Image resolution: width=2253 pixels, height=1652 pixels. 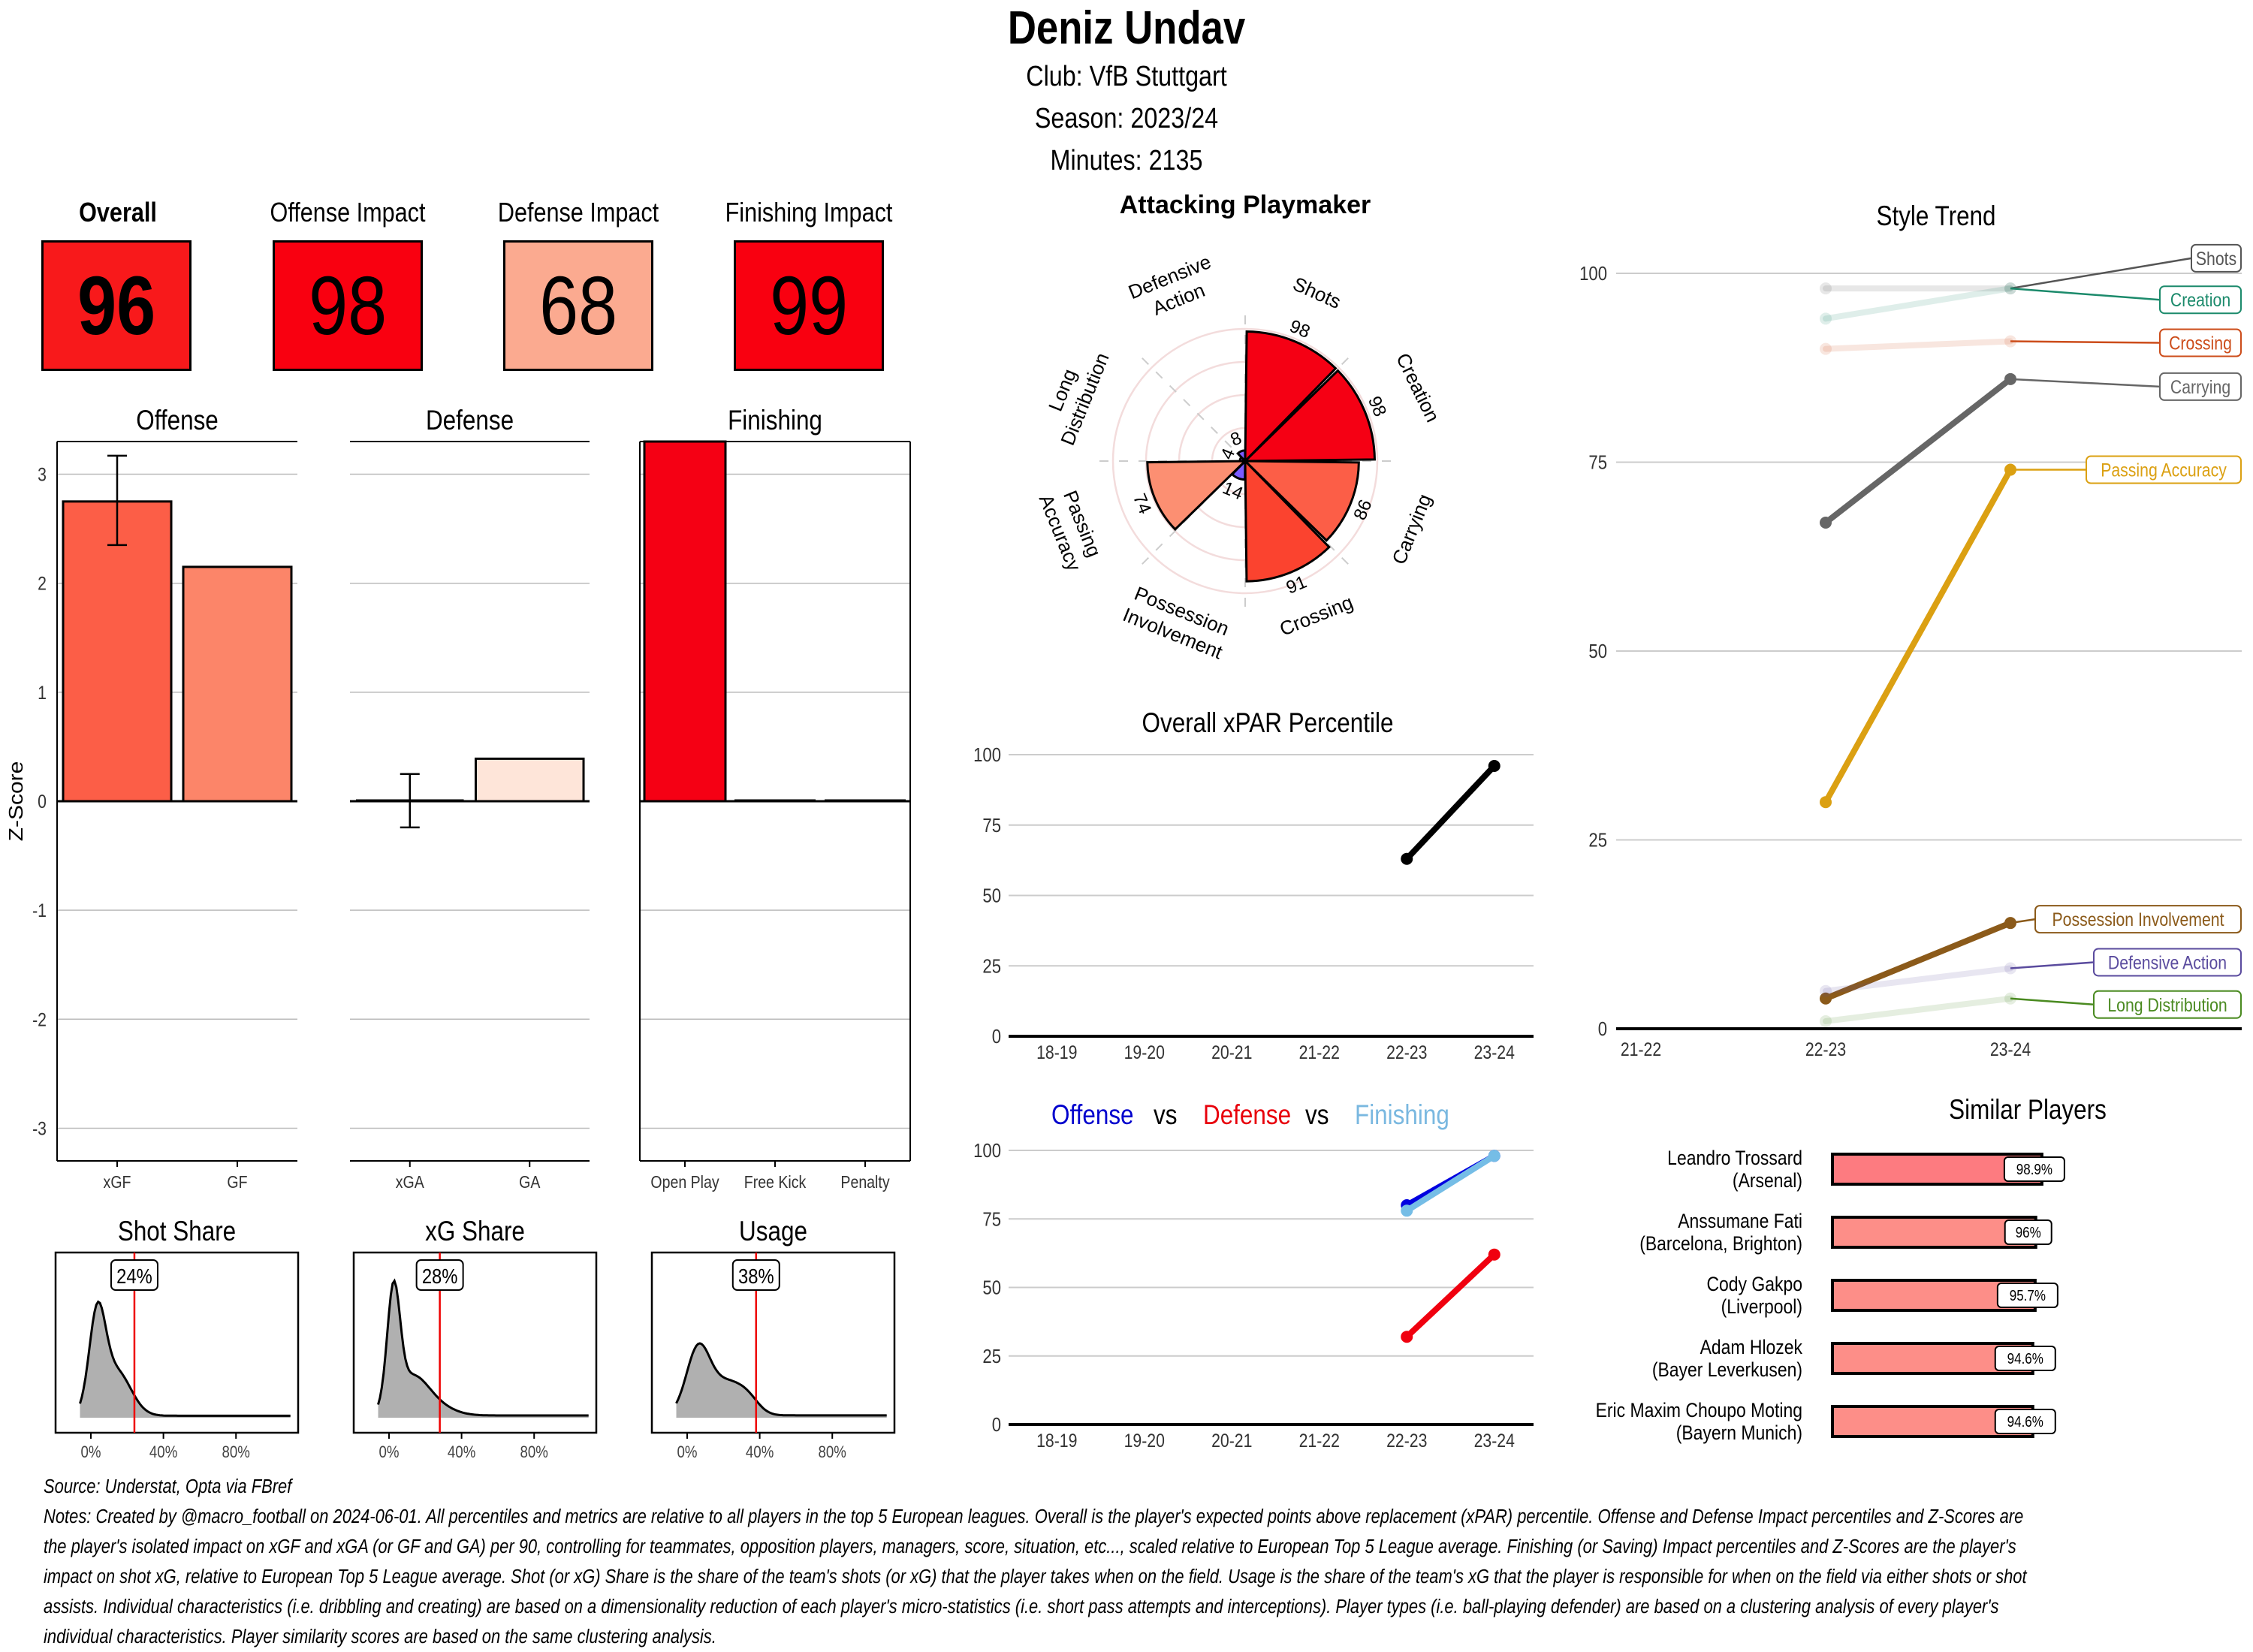 I want to click on value-label-box, so click(x=134, y=1275).